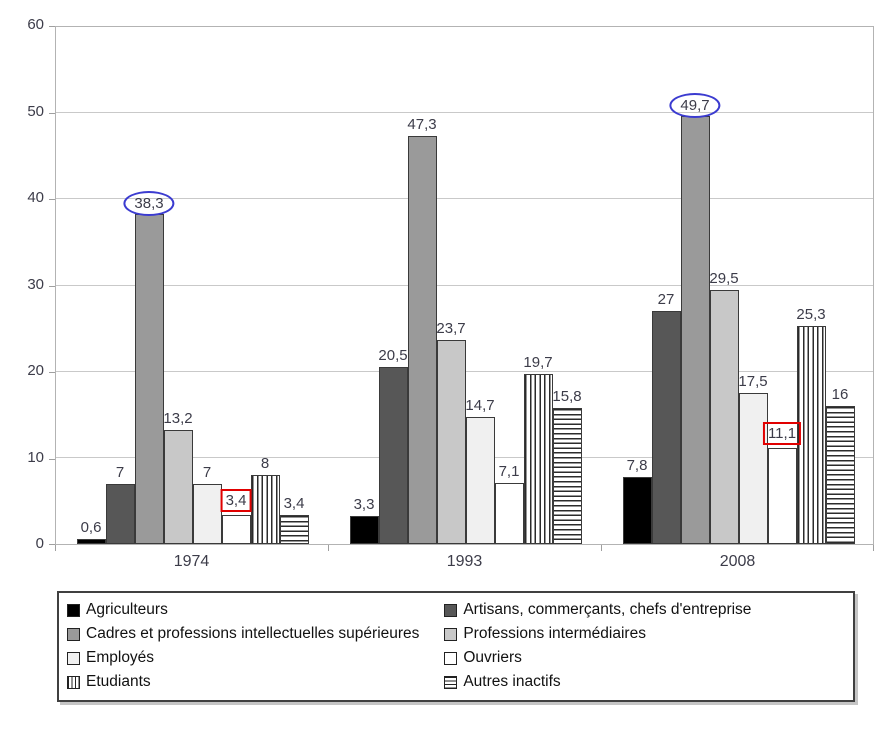 The height and width of the screenshot is (747, 888). Describe the element at coordinates (393, 455) in the screenshot. I see `bar-1993-artisans-commercants-chefs-entreprise` at that location.